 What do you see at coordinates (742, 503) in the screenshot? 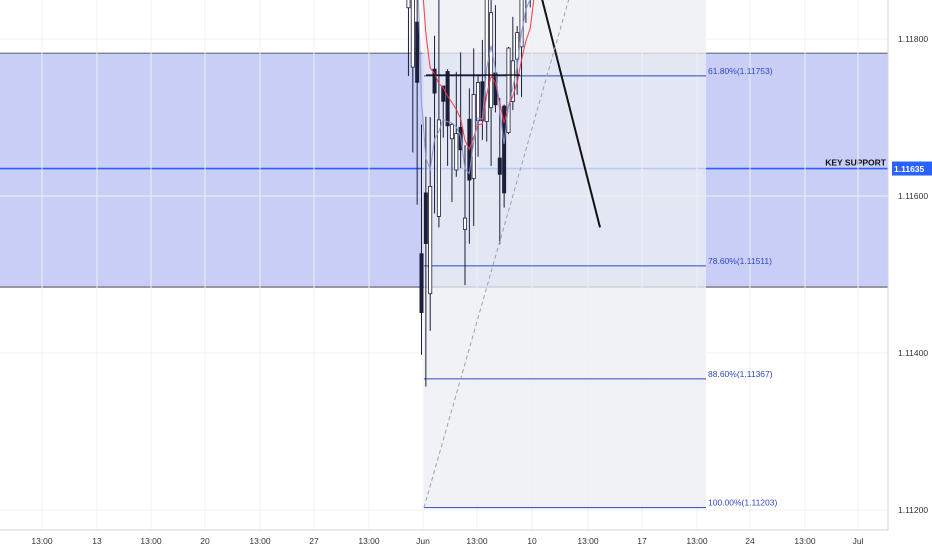
I see `fib-right-label: 100.00%(1.11203)` at bounding box center [742, 503].